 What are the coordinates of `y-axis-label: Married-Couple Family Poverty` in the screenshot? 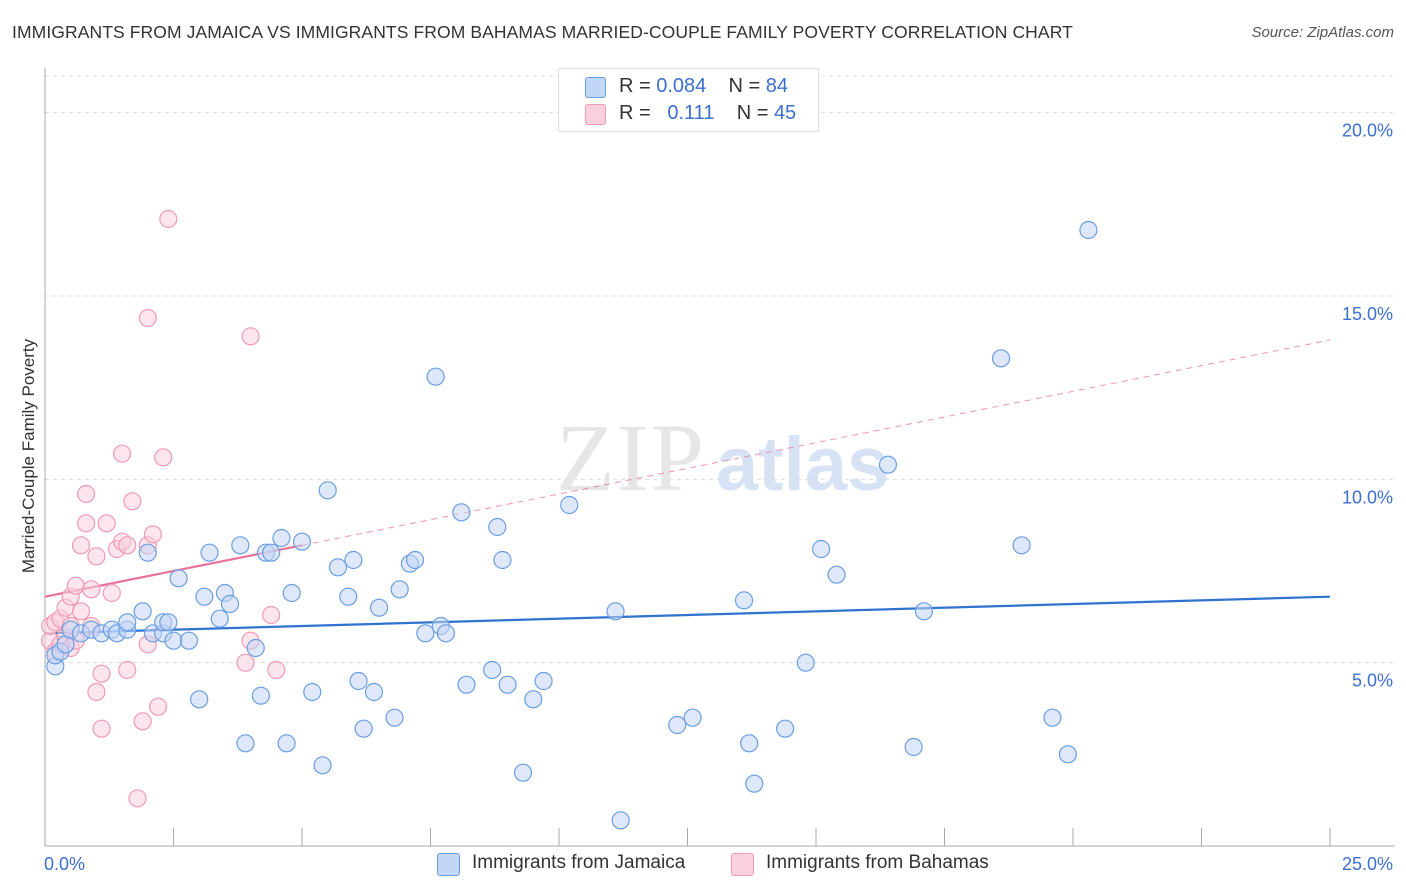 It's located at (28, 456).